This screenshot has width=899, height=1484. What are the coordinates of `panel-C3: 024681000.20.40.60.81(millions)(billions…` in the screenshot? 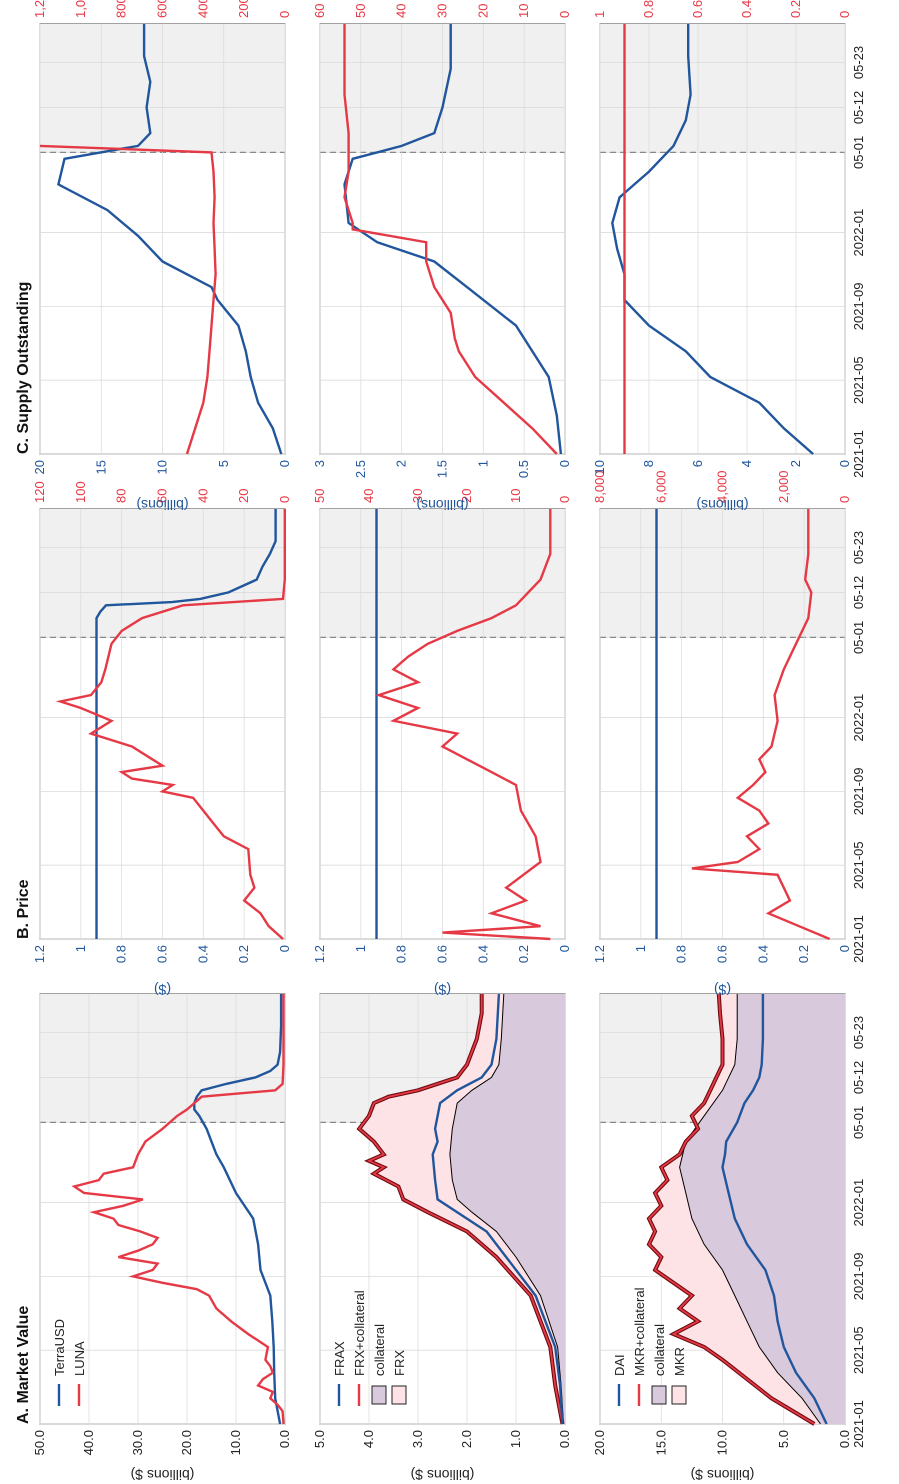 It's located at (729, 256).